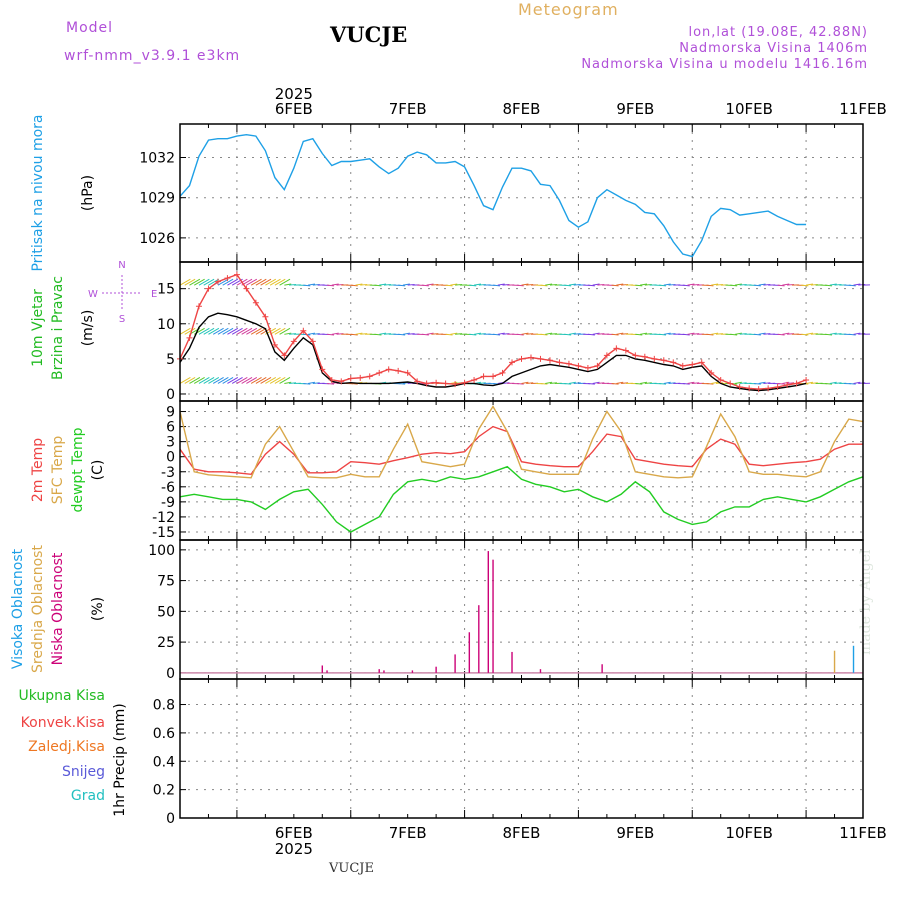  What do you see at coordinates (294, 94) in the screenshot?
I see `top-year-label: 2025` at bounding box center [294, 94].